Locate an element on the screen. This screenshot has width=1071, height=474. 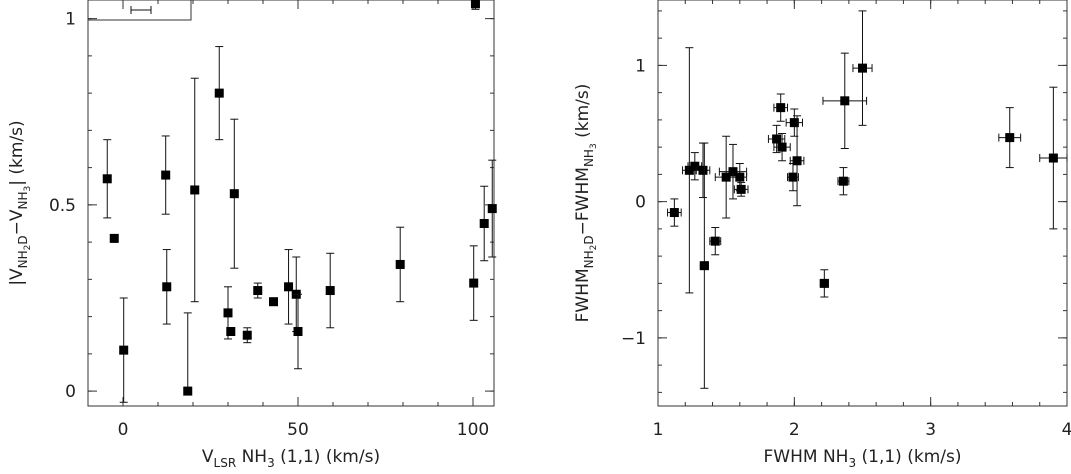
legend-box is located at coordinates (139, 10).